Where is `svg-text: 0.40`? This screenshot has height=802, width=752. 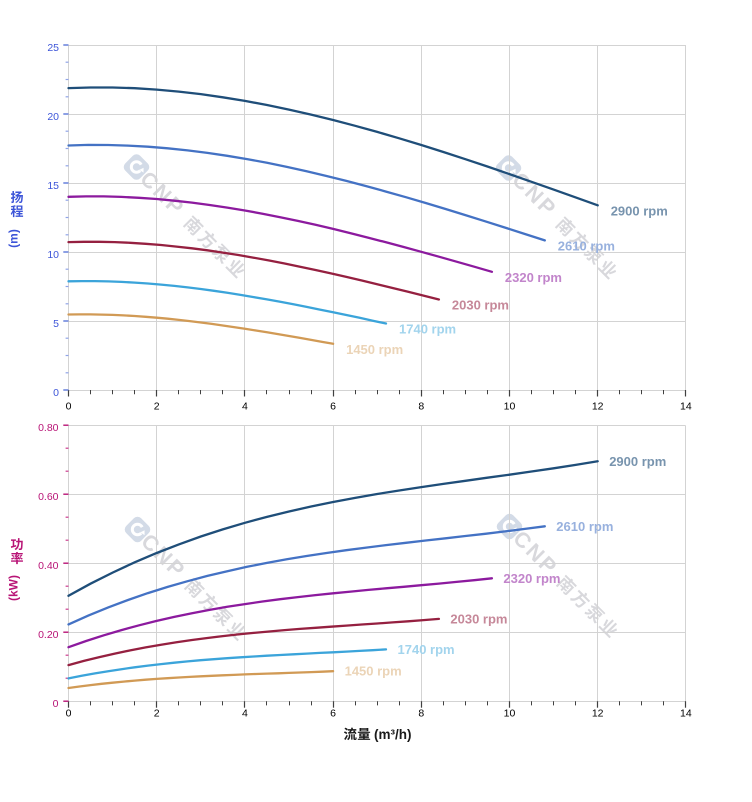
svg-text: 0.40 is located at coordinates (48, 566).